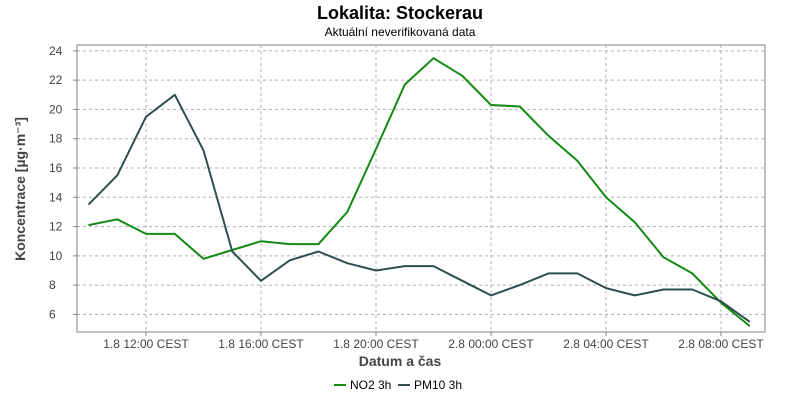 Image resolution: width=800 pixels, height=400 pixels. Describe the element at coordinates (56, 168) in the screenshot. I see `y-tick-label: 16` at that location.